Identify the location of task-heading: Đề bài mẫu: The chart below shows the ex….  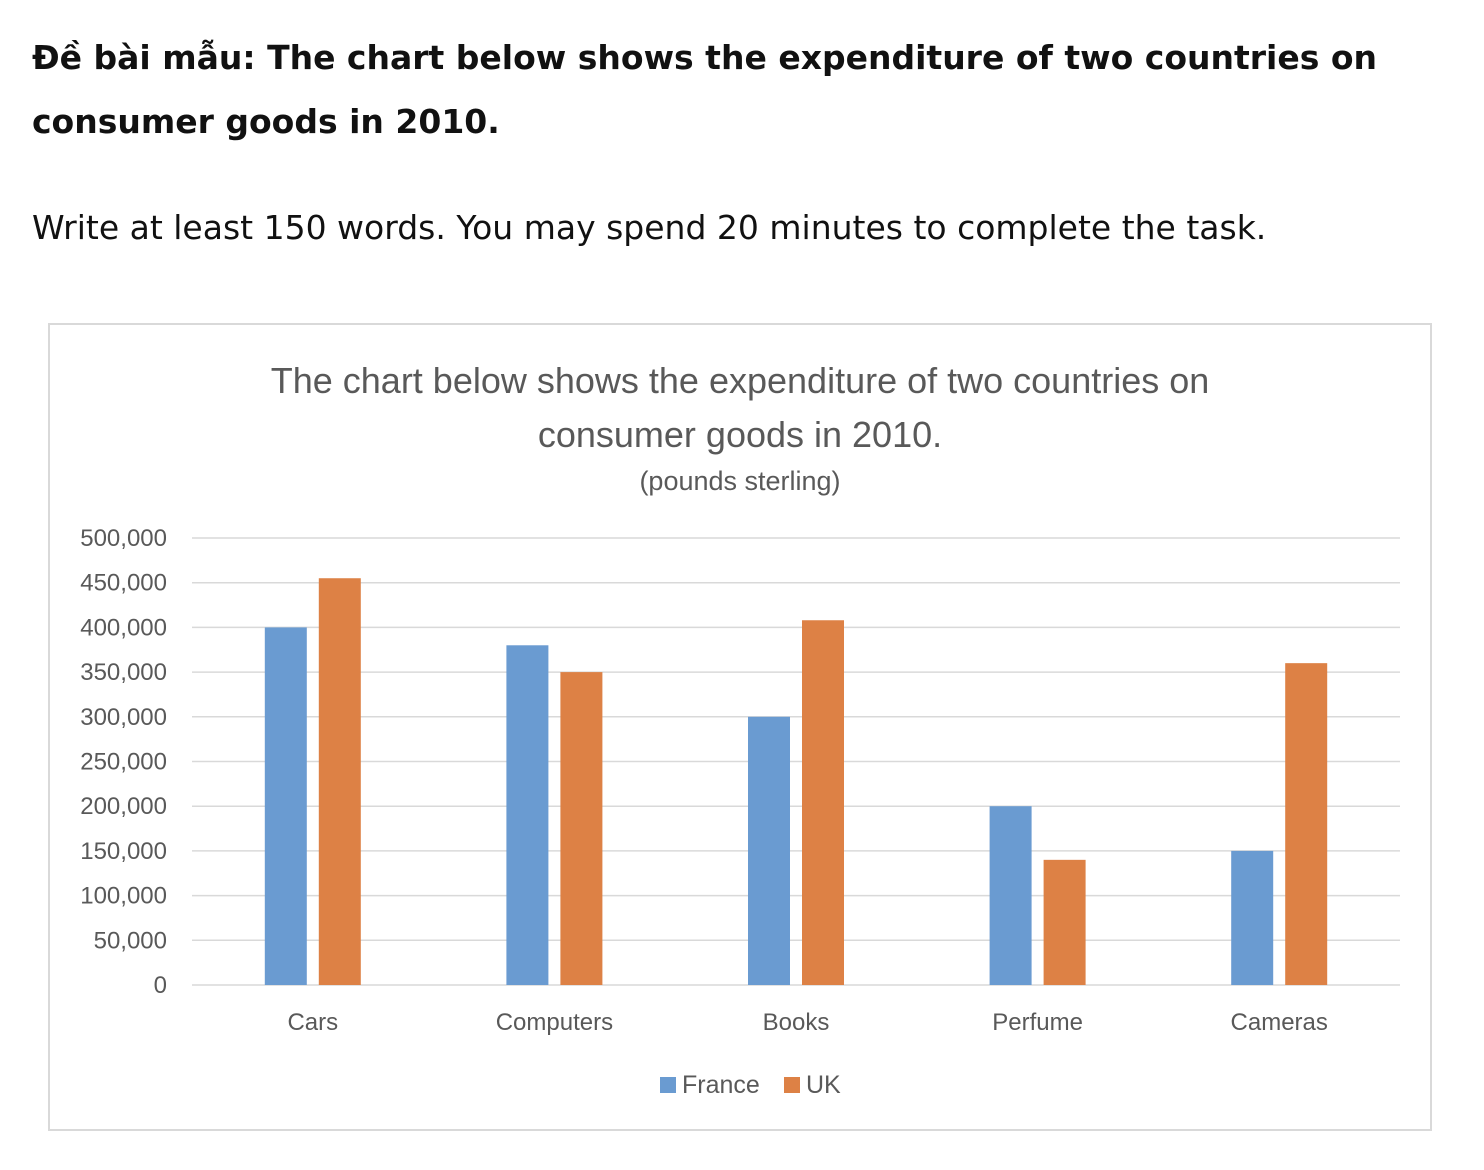
(732, 90).